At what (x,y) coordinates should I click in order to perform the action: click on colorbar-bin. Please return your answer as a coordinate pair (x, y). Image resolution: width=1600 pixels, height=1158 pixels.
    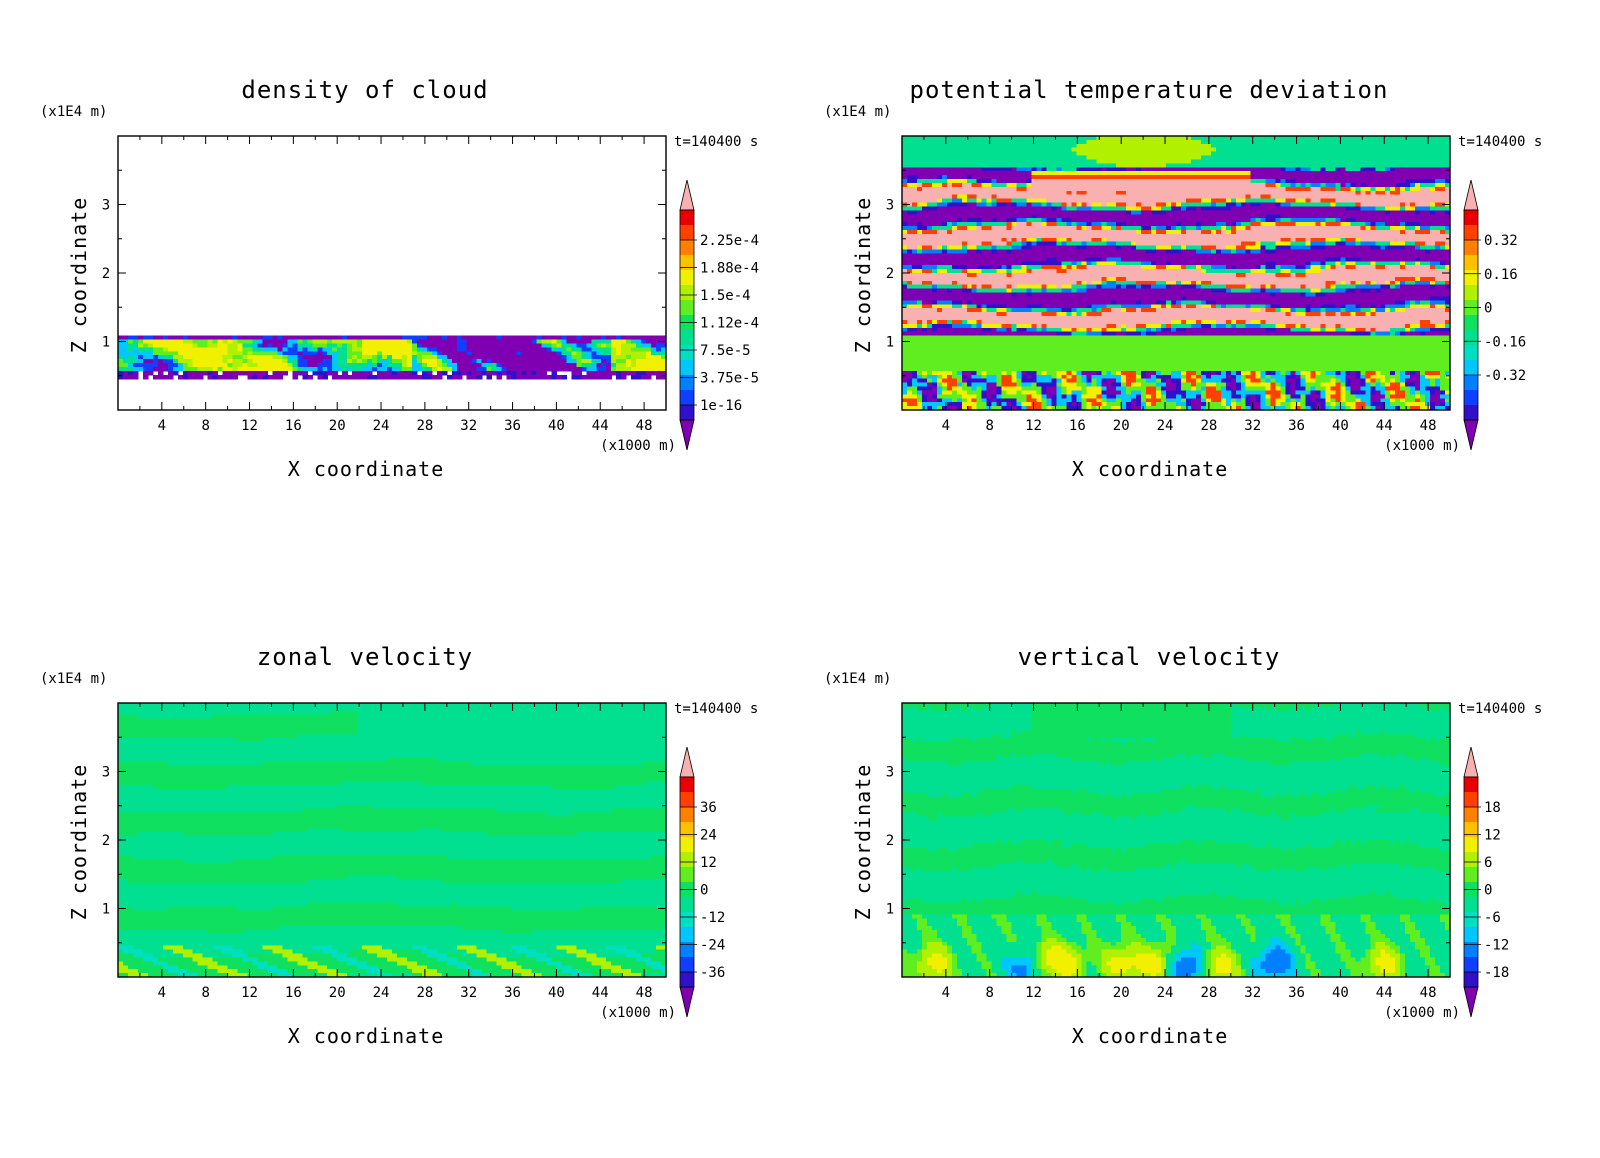
    Looking at the image, I should click on (687, 965).